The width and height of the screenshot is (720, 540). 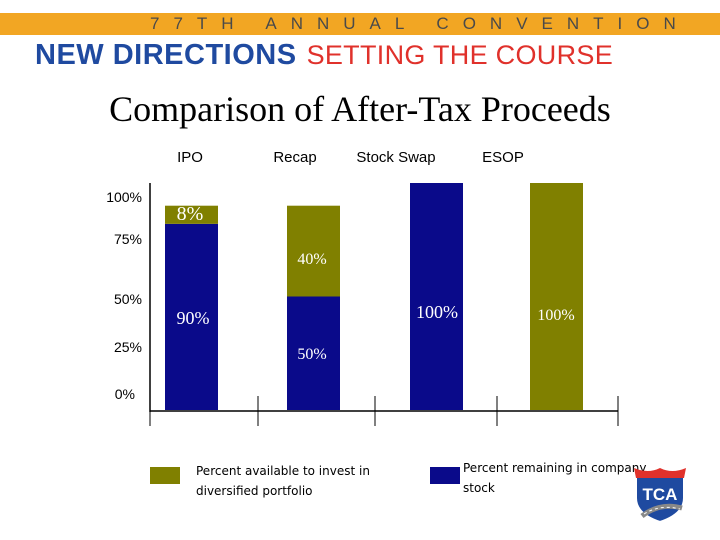 What do you see at coordinates (445, 475) in the screenshot?
I see `legend-swatch-company-stock` at bounding box center [445, 475].